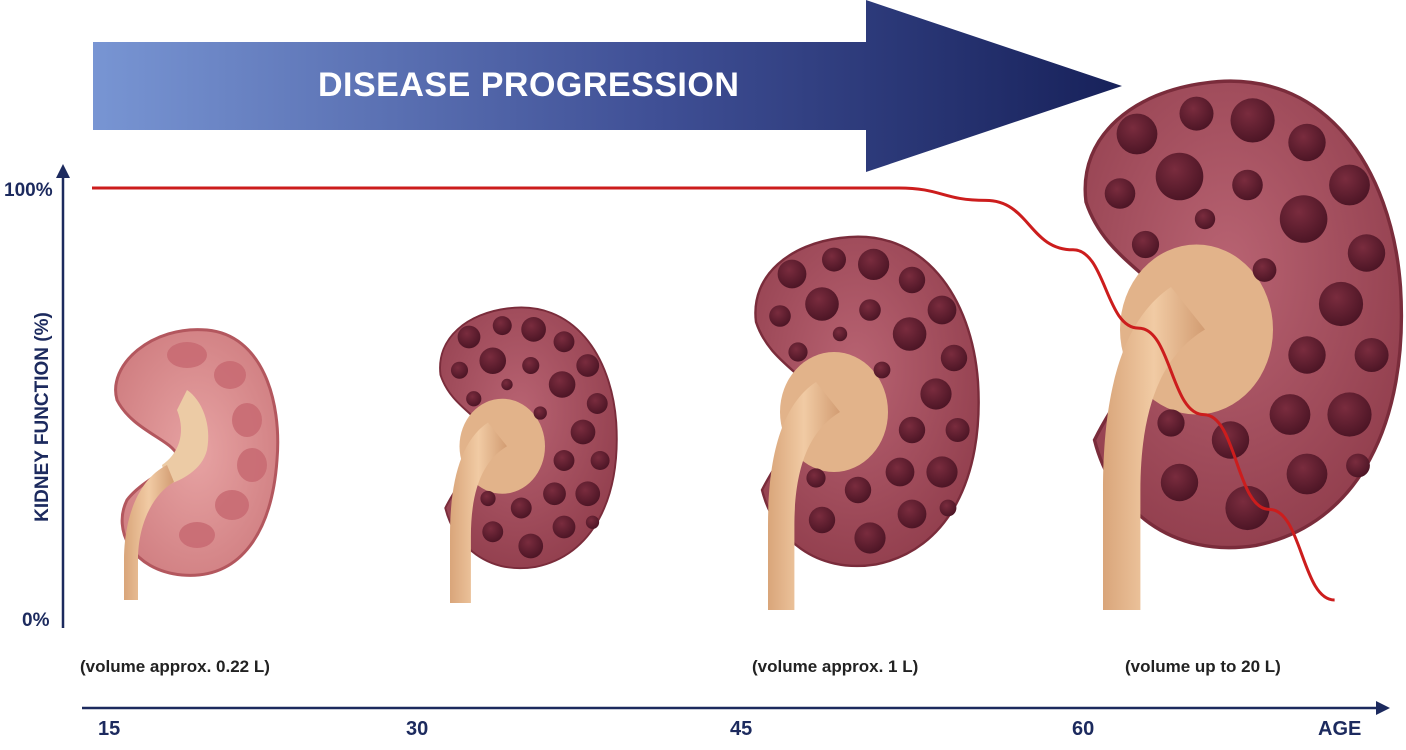  Describe the element at coordinates (1083, 729) in the screenshot. I see `x-tick-60: 60` at that location.